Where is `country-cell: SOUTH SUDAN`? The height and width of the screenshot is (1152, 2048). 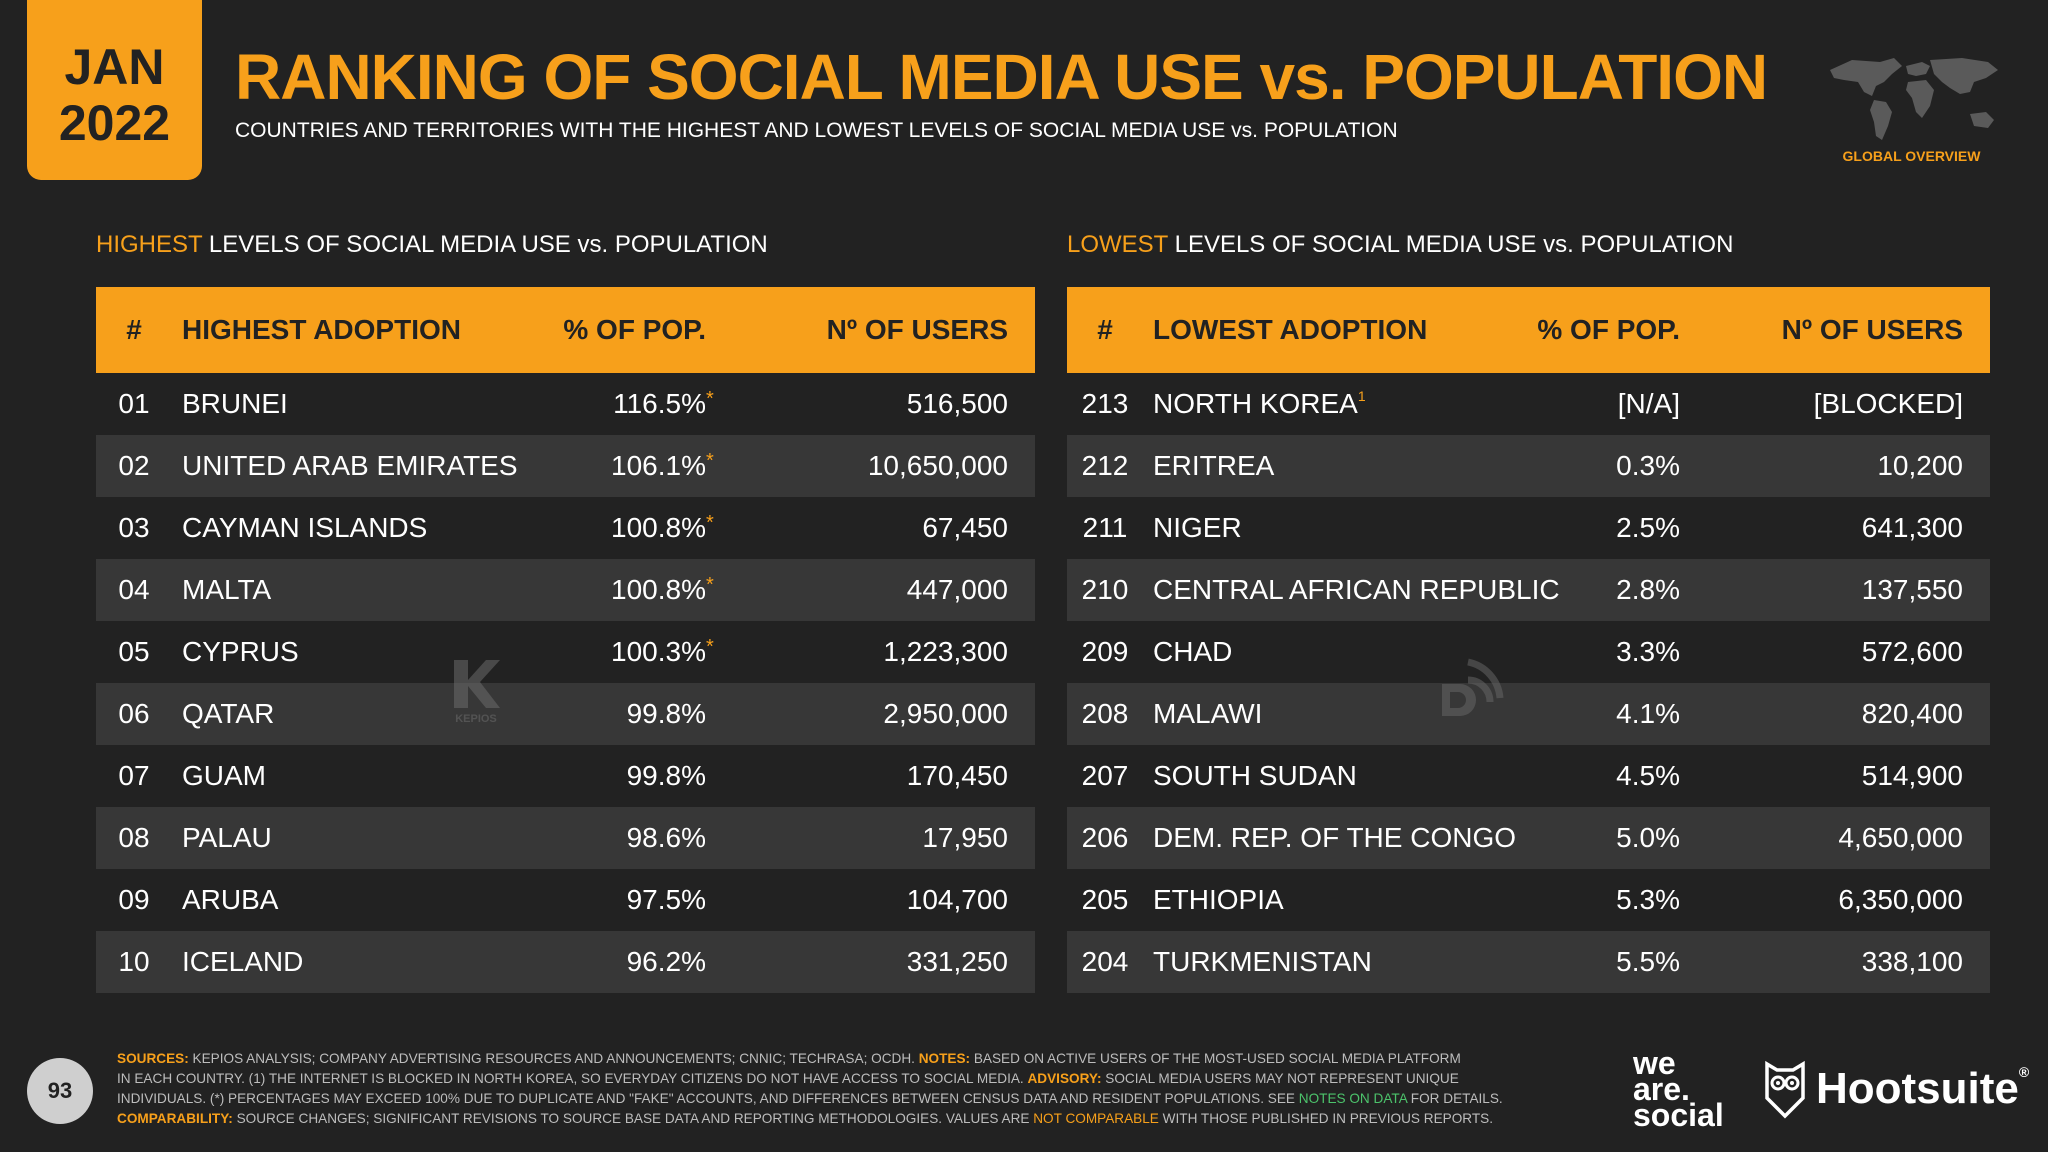
country-cell: SOUTH SUDAN is located at coordinates (1313, 776).